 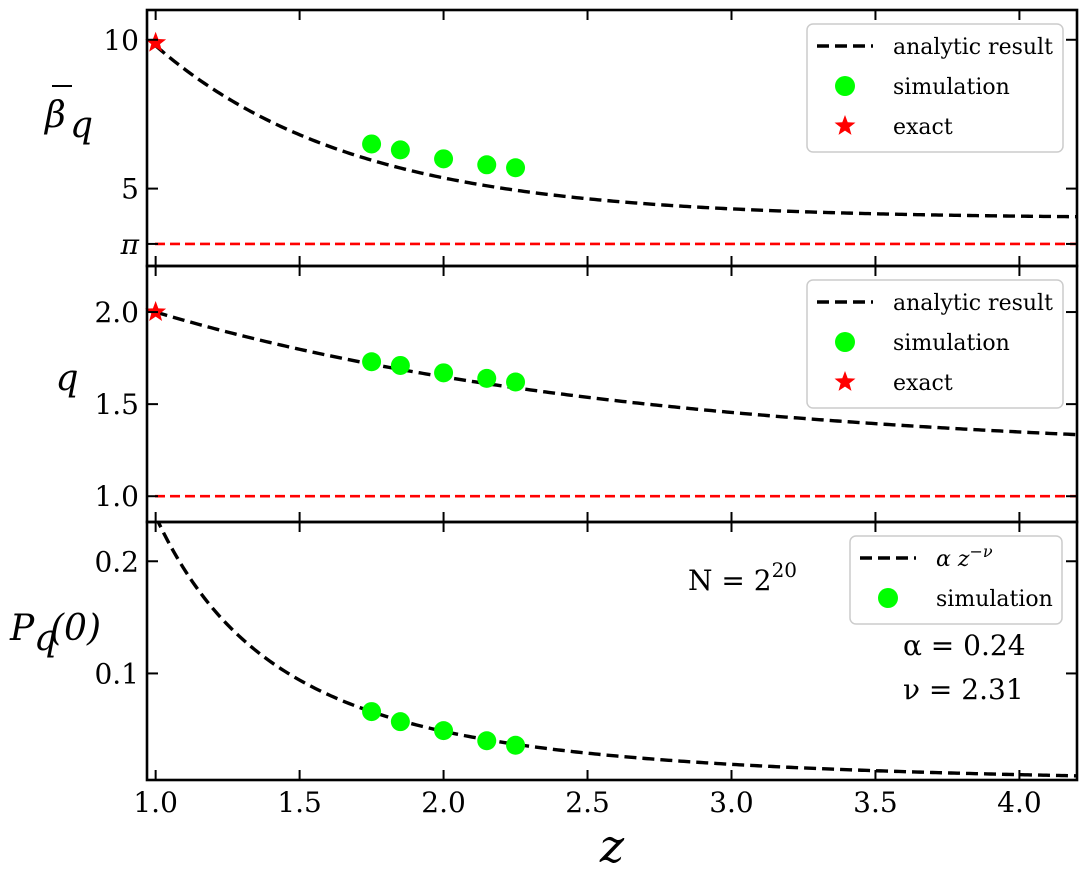 What do you see at coordinates (22, 628) in the screenshot?
I see `y-axis-label: P` at bounding box center [22, 628].